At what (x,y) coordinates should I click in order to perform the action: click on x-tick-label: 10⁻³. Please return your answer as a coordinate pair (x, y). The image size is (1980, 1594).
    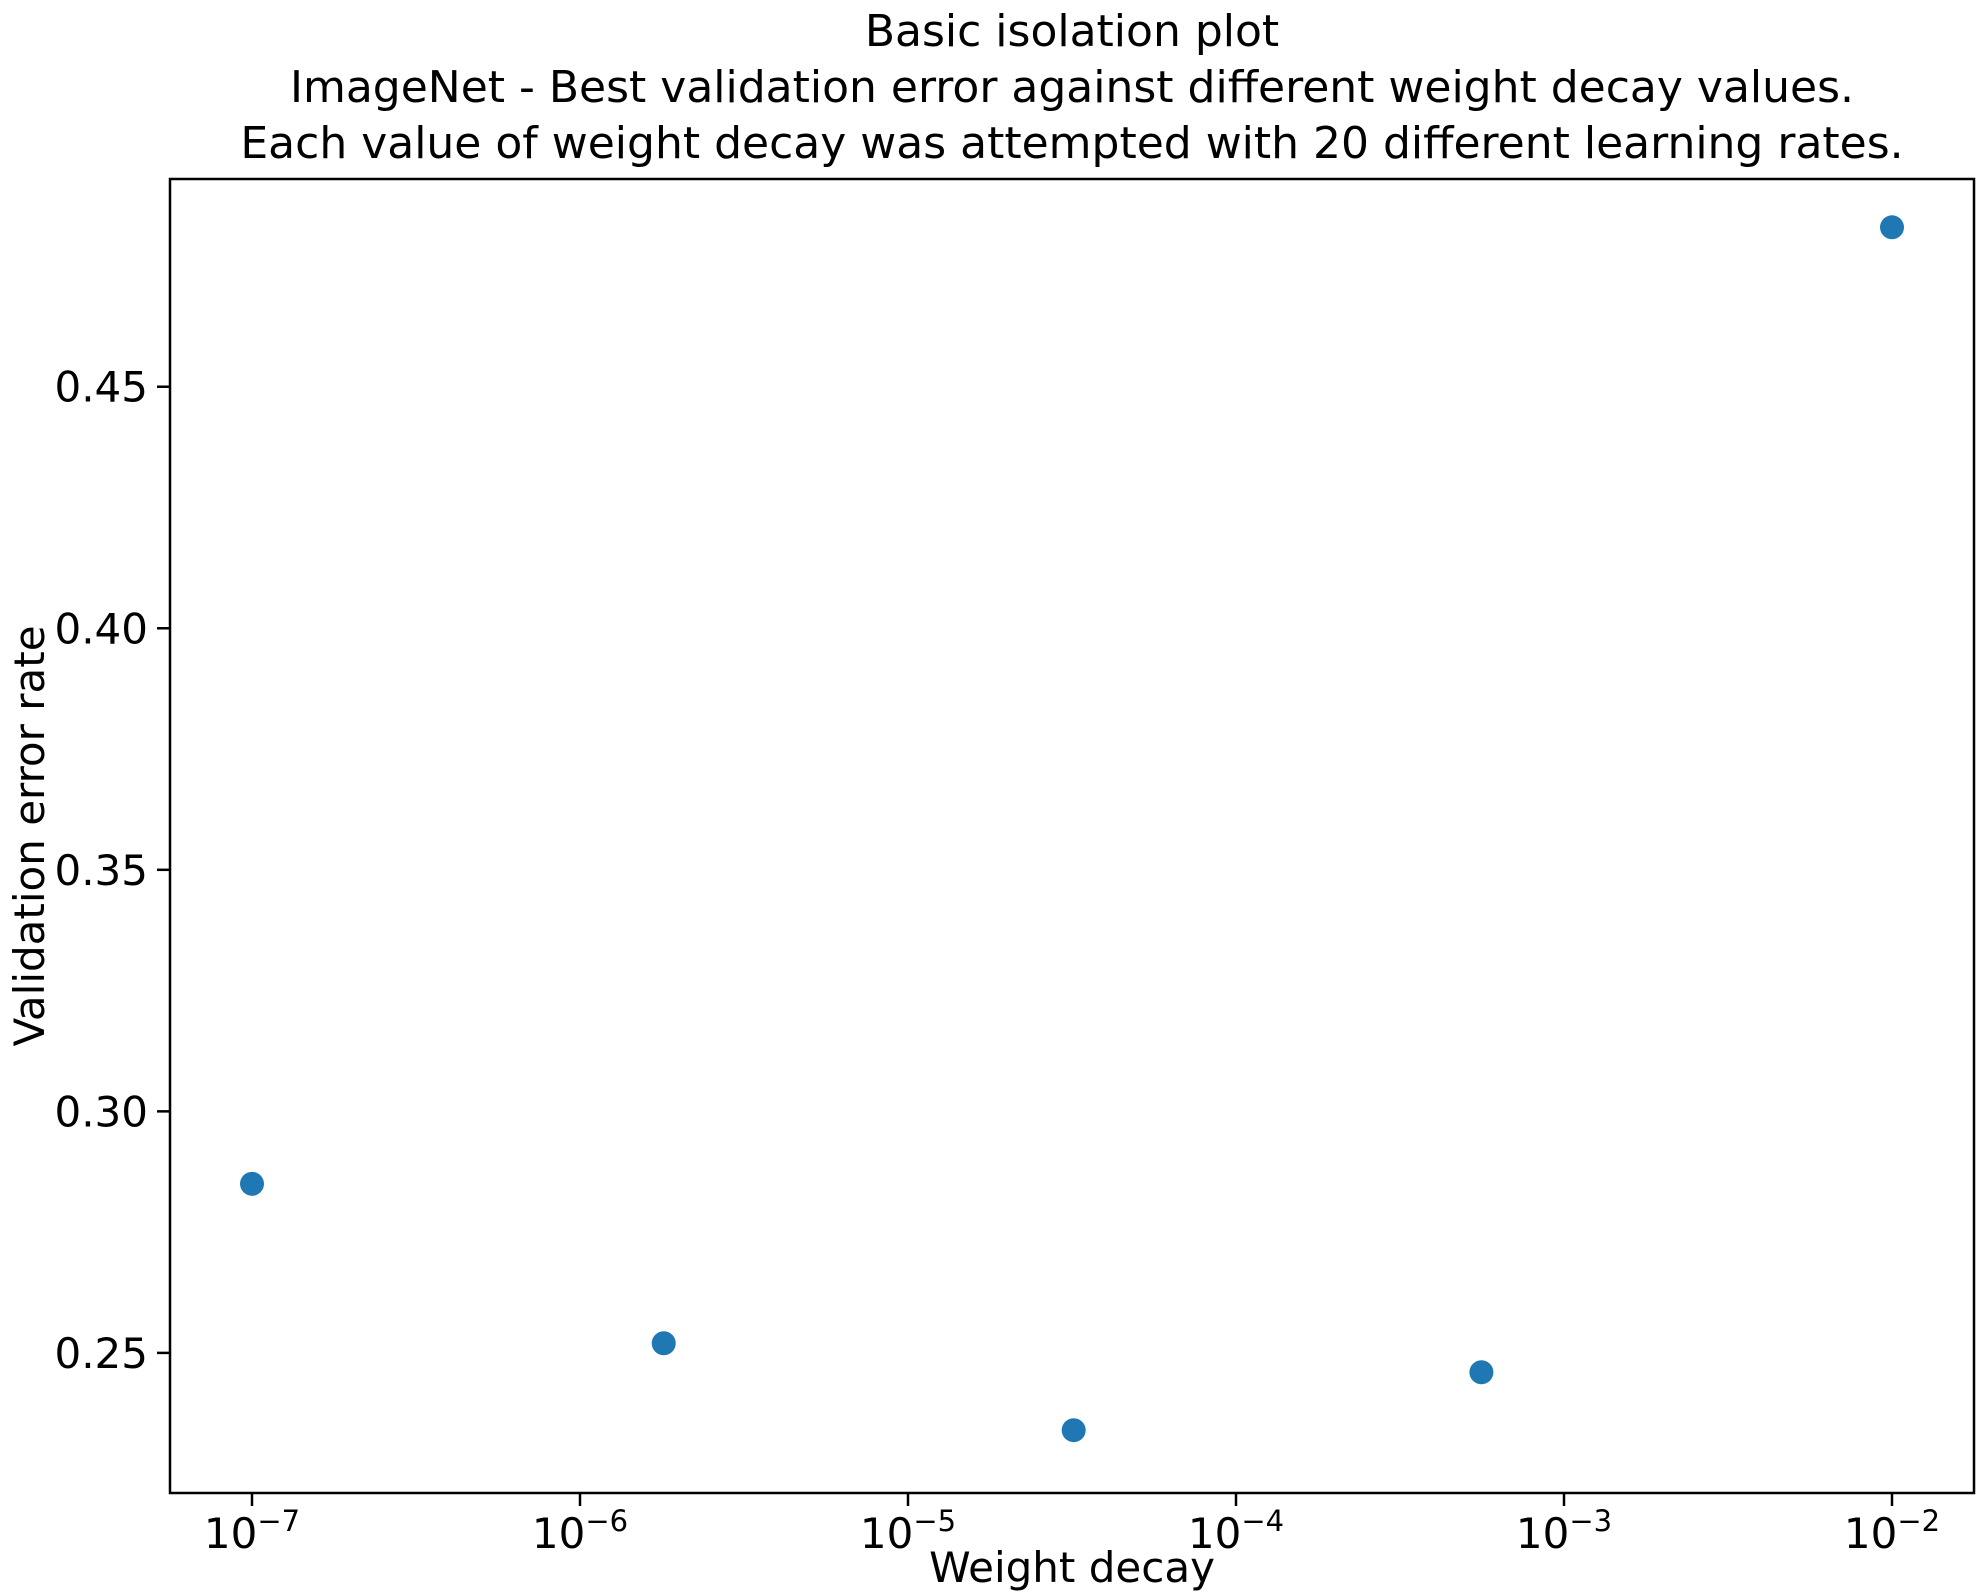
    Looking at the image, I should click on (1564, 1531).